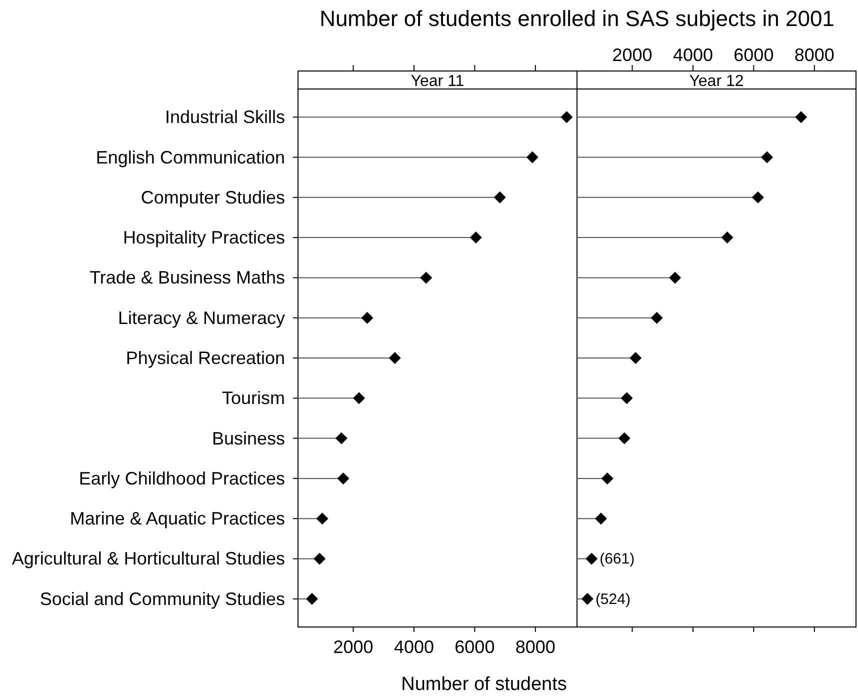  I want to click on chart-title: Number of students enrolled in SAS subjects in 2001, so click(577, 18).